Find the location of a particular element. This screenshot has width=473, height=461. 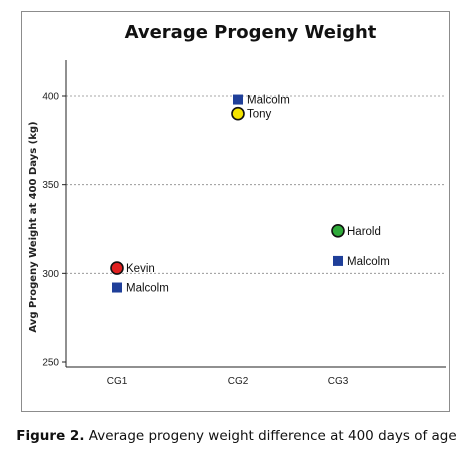

data-point-malcolm-cg3: Malcolm is located at coordinates (361, 261).